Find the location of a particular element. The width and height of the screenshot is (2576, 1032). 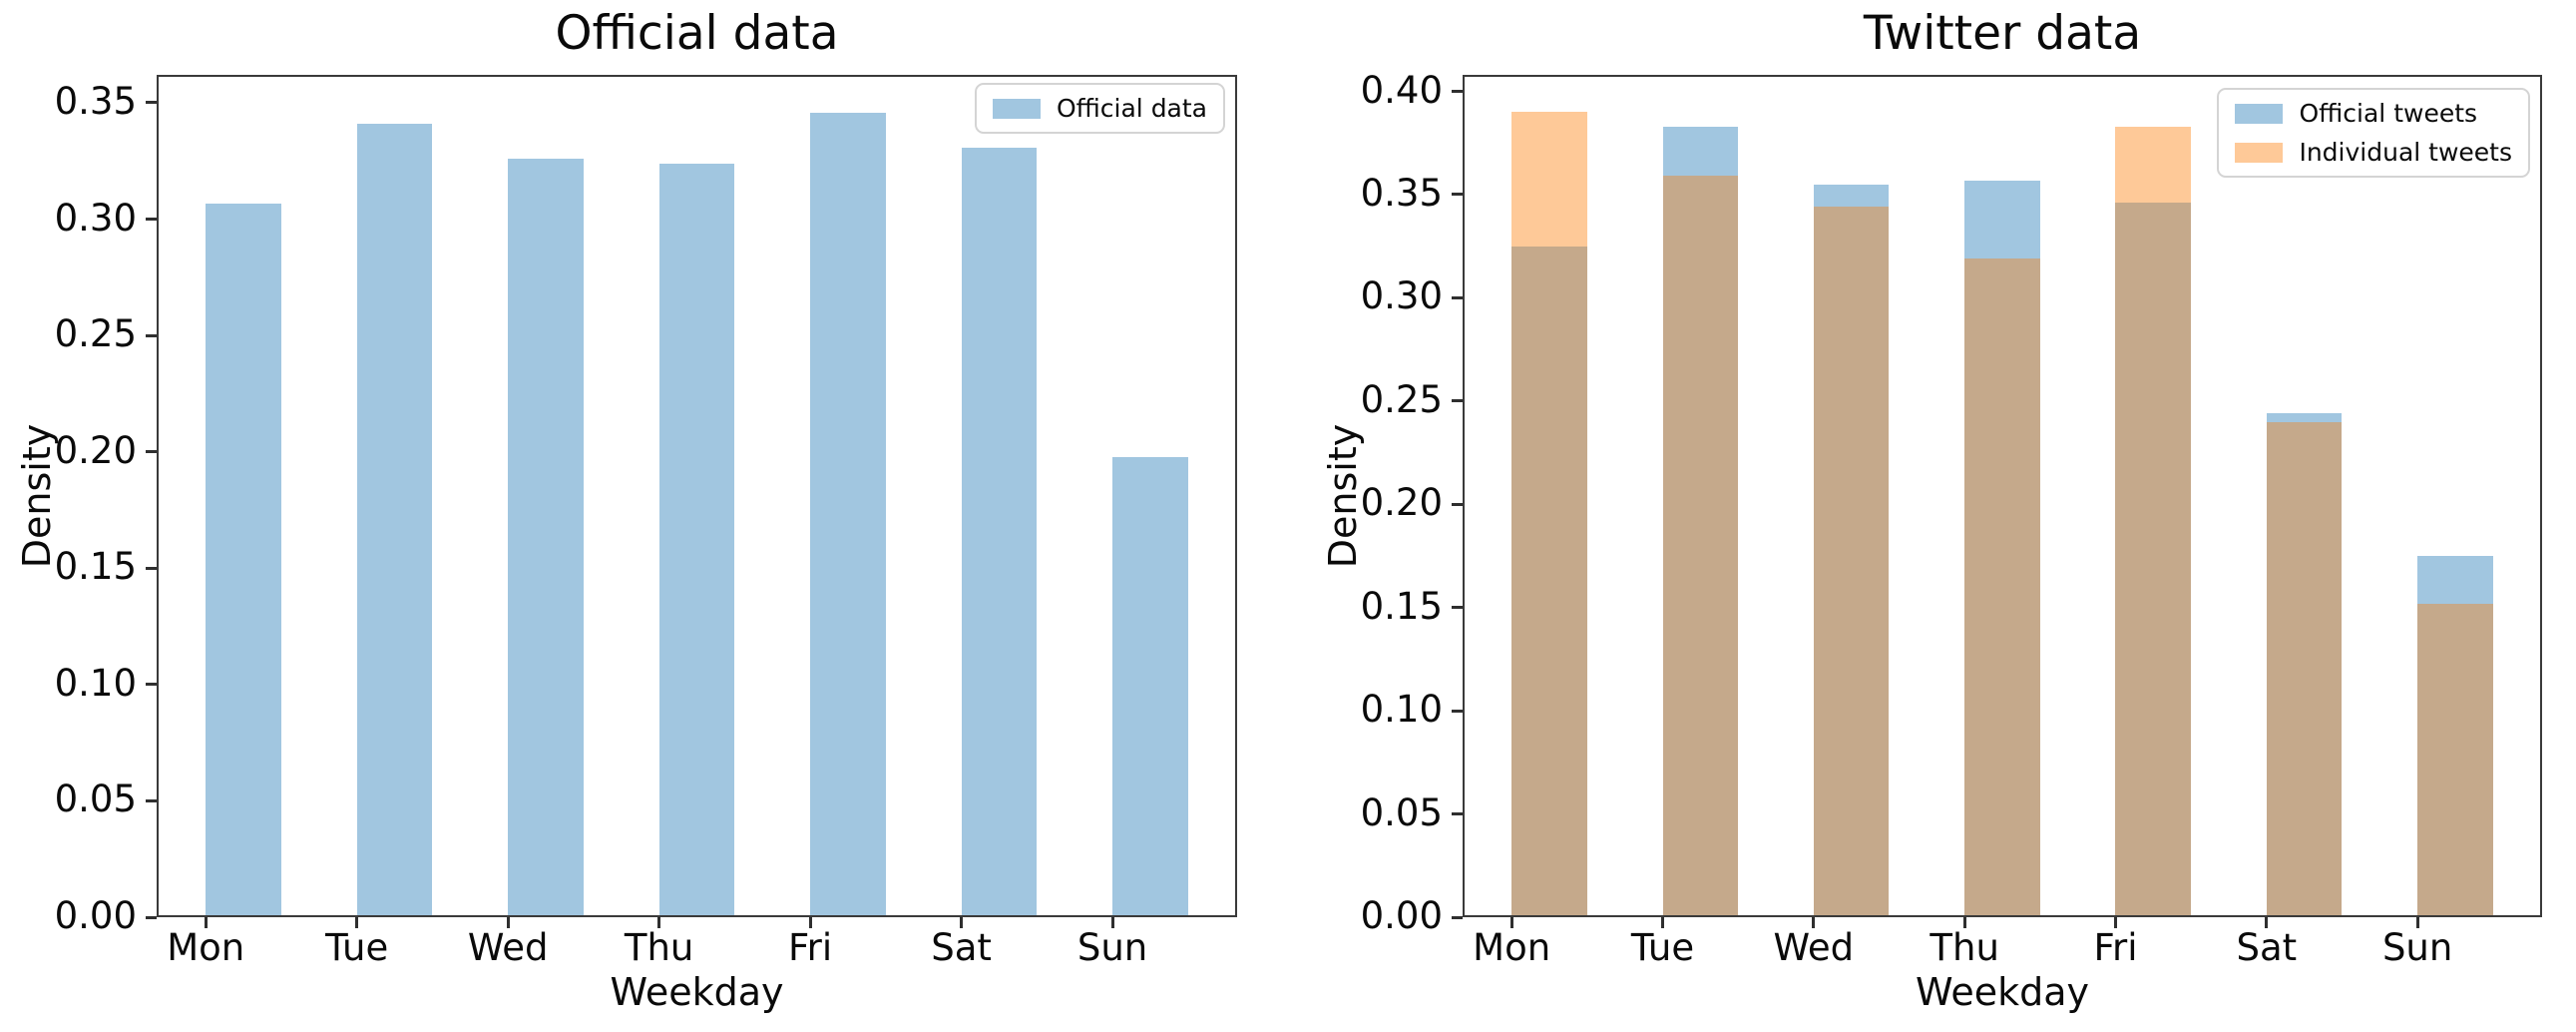

legend: Official tweets Individual tweets is located at coordinates (2373, 133).